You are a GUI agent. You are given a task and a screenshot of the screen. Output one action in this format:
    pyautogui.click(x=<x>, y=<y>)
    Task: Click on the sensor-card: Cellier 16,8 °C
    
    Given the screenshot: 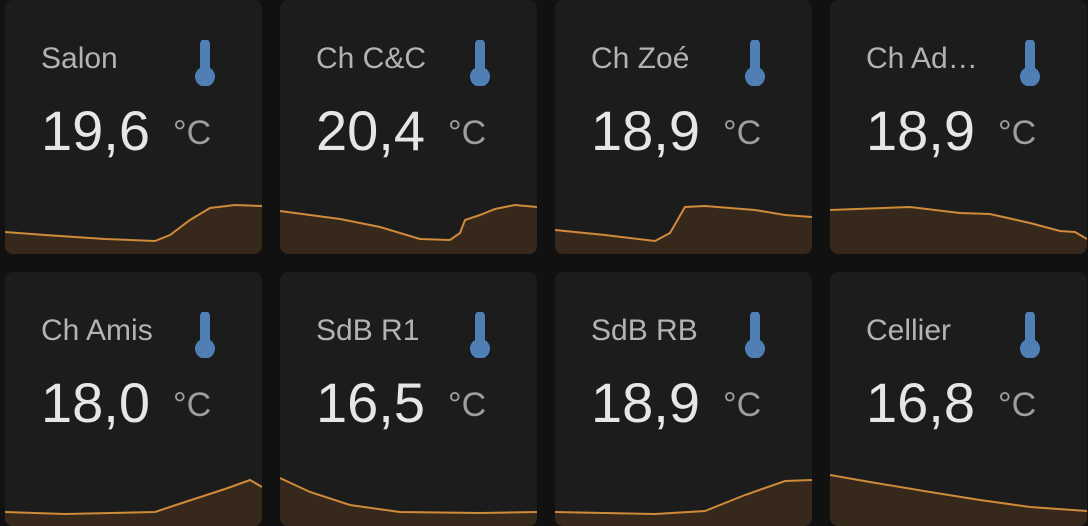 What is the action you would take?
    pyautogui.click(x=958, y=399)
    